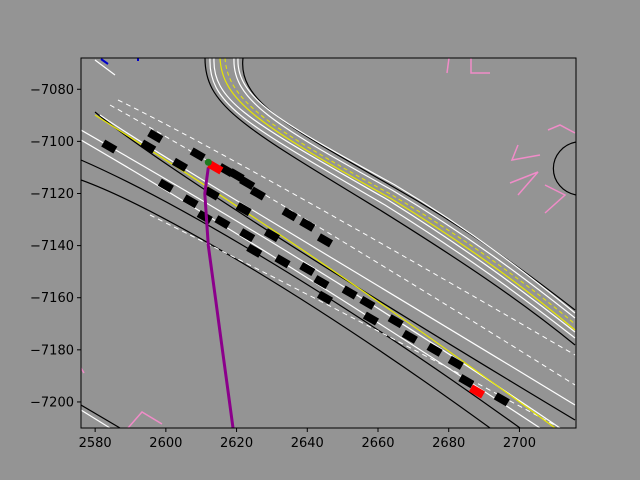 The width and height of the screenshot is (640, 480). I want to click on trajectory-line, so click(219, 297).